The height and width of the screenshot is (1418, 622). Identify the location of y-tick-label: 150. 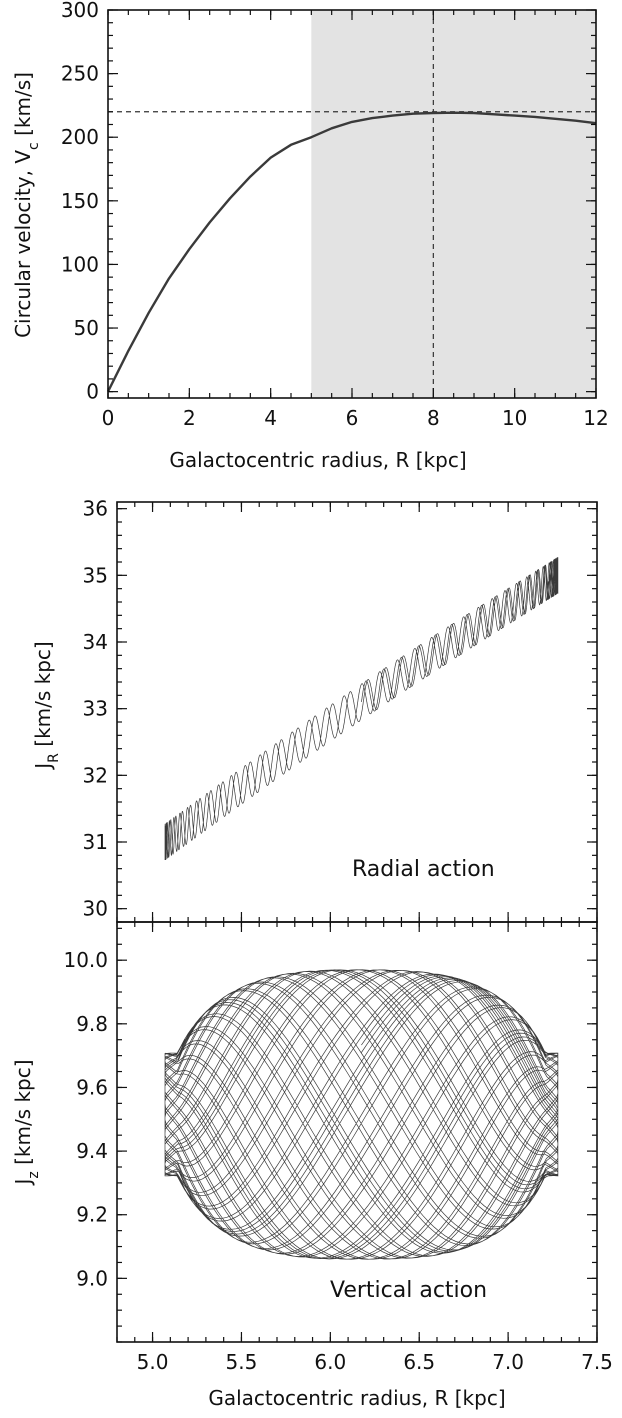
(80, 201).